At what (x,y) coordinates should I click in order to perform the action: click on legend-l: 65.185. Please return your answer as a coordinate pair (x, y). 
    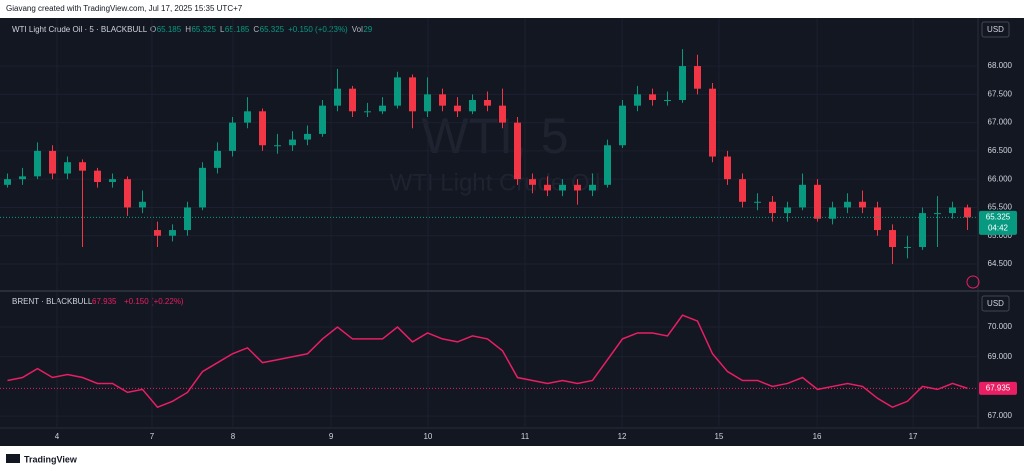
    Looking at the image, I should click on (237, 29).